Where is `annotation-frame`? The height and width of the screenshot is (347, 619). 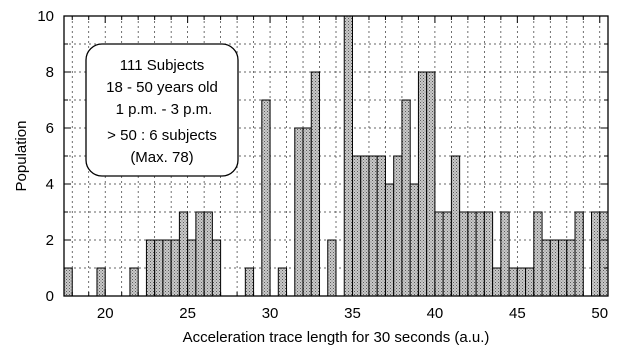 annotation-frame is located at coordinates (162, 110).